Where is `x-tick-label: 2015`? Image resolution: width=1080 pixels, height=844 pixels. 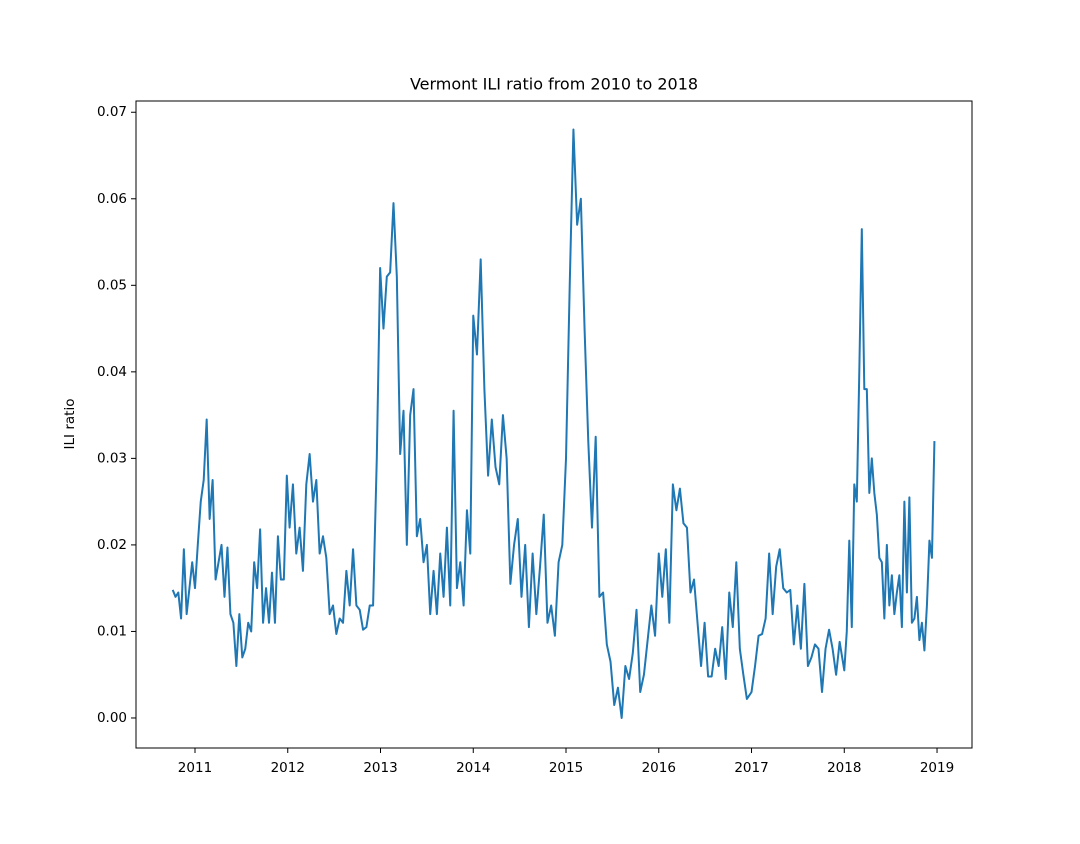 x-tick-label: 2015 is located at coordinates (566, 768).